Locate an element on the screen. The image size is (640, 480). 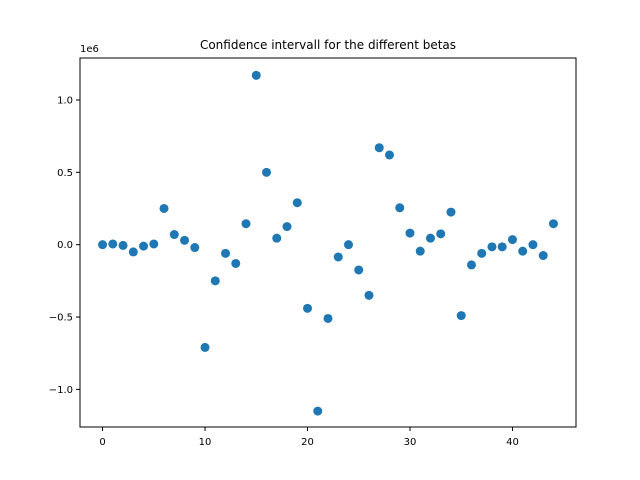
y-tick-label: 0.0 is located at coordinates (65, 245).